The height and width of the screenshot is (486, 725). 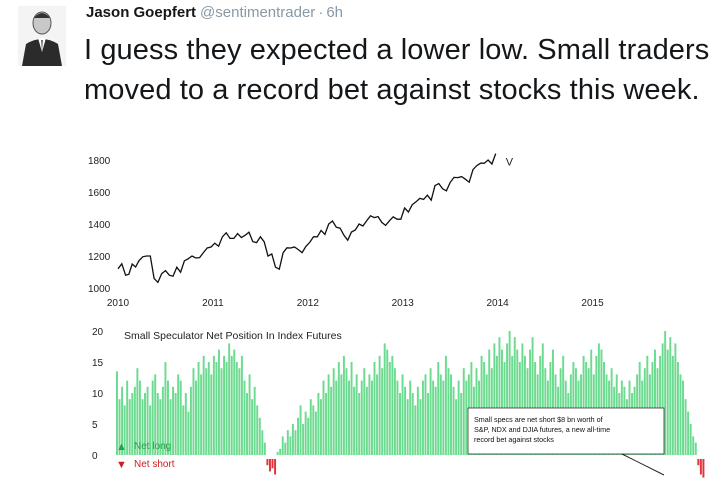 What do you see at coordinates (98, 394) in the screenshot?
I see `bar-y-tick-label: 10` at bounding box center [98, 394].